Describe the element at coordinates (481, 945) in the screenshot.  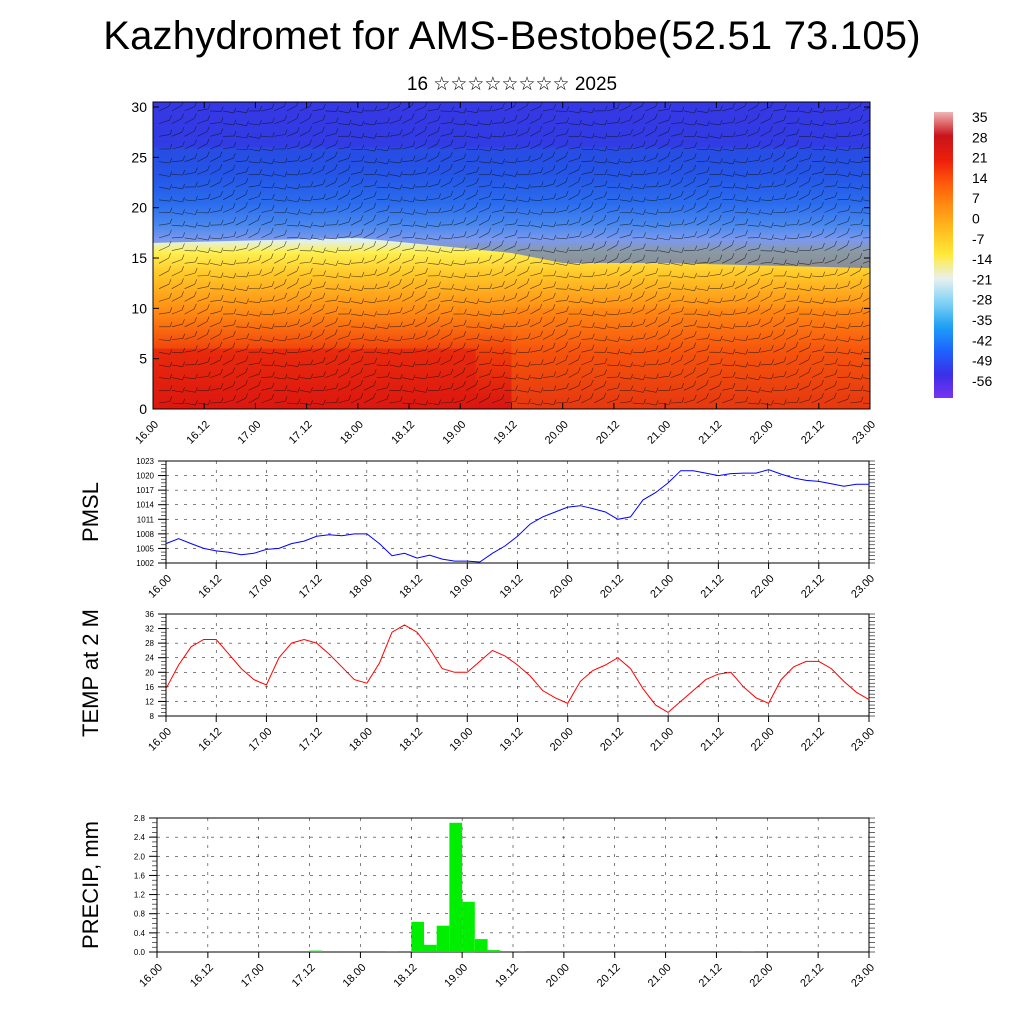
I see `precip-bar` at that location.